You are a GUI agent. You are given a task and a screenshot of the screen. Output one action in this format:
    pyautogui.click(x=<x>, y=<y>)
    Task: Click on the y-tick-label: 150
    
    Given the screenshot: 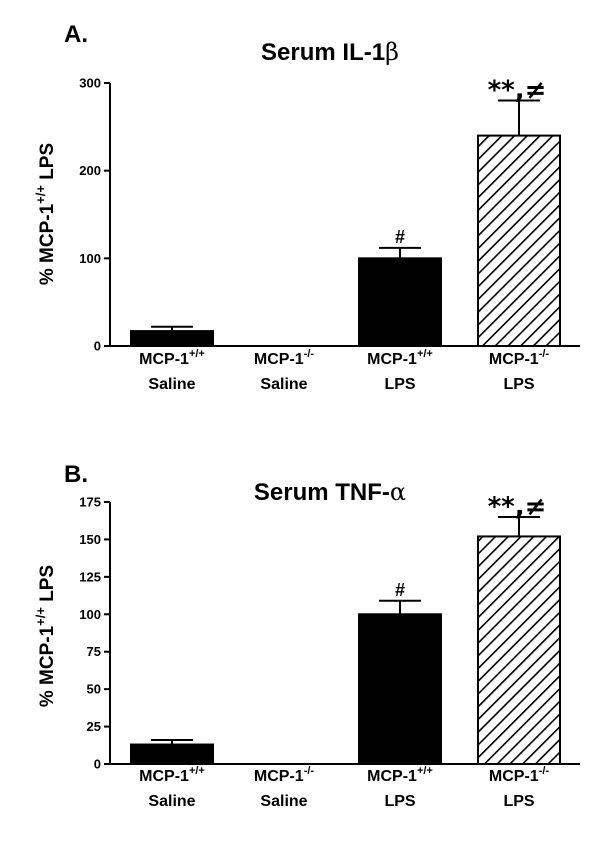 What is the action you would take?
    pyautogui.click(x=90, y=539)
    